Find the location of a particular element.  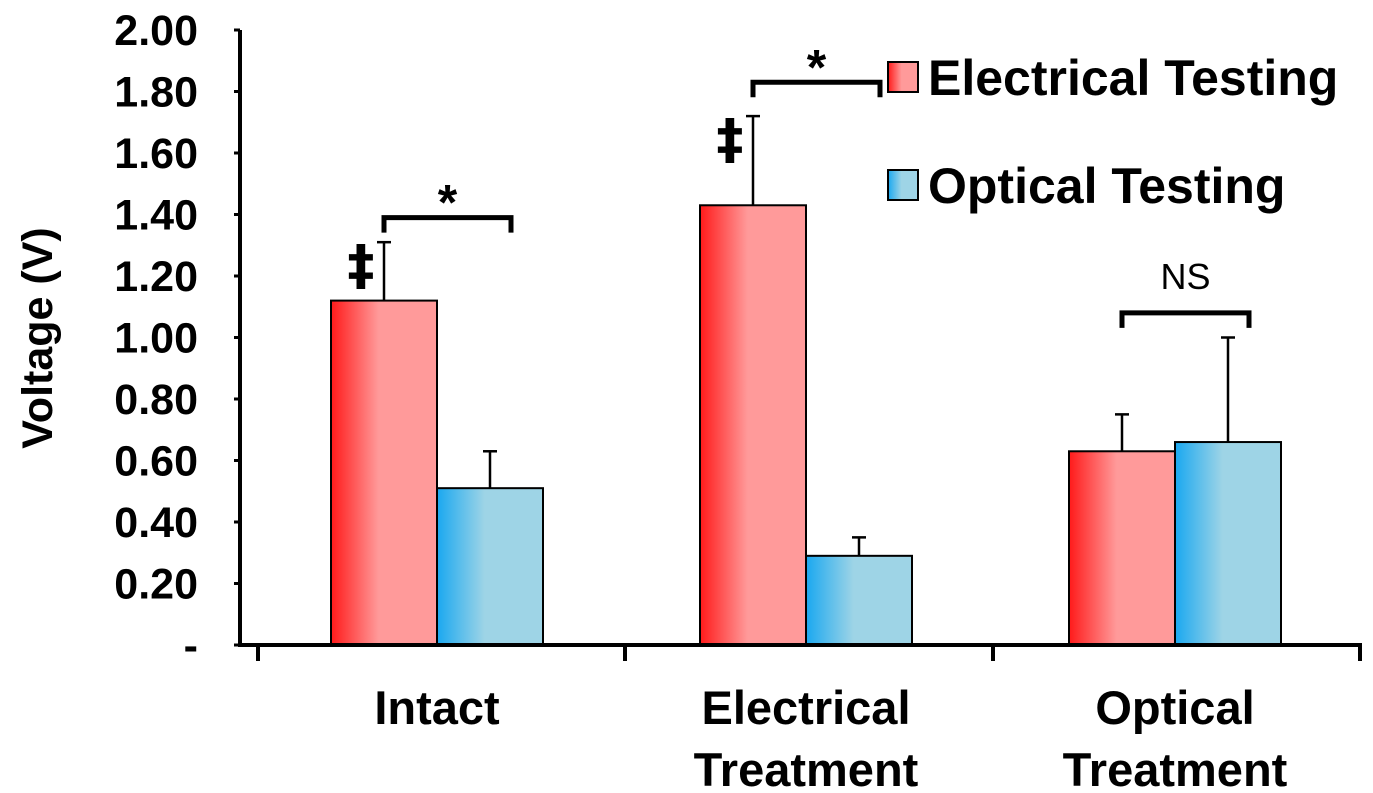

y-tick-label: 0.60 is located at coordinates (156, 462).